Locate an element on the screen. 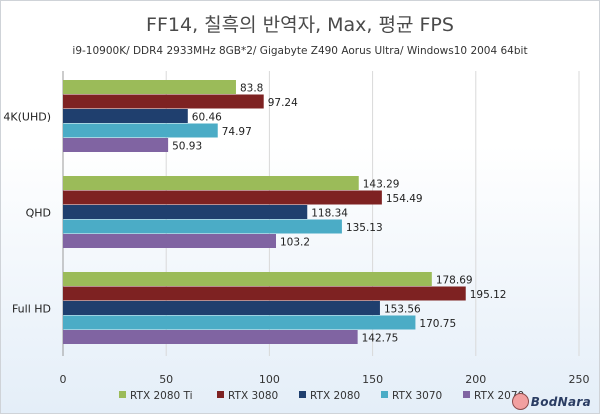 This screenshot has width=600, height=414. y-category-label: 4K(UHD) is located at coordinates (27, 116).